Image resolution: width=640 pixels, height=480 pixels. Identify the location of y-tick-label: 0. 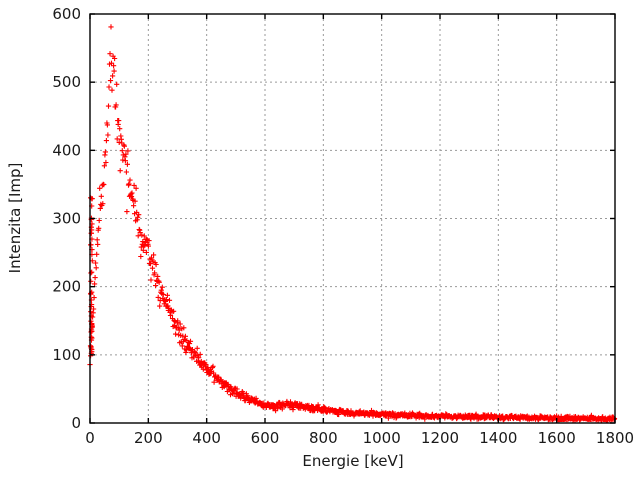
(76, 423).